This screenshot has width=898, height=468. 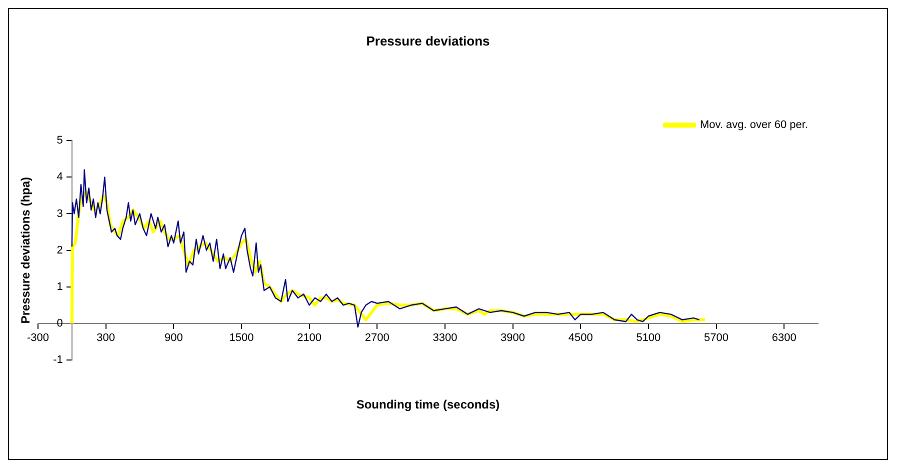 I want to click on y-axis-title: Pressure deviations (hpa), so click(x=25, y=250).